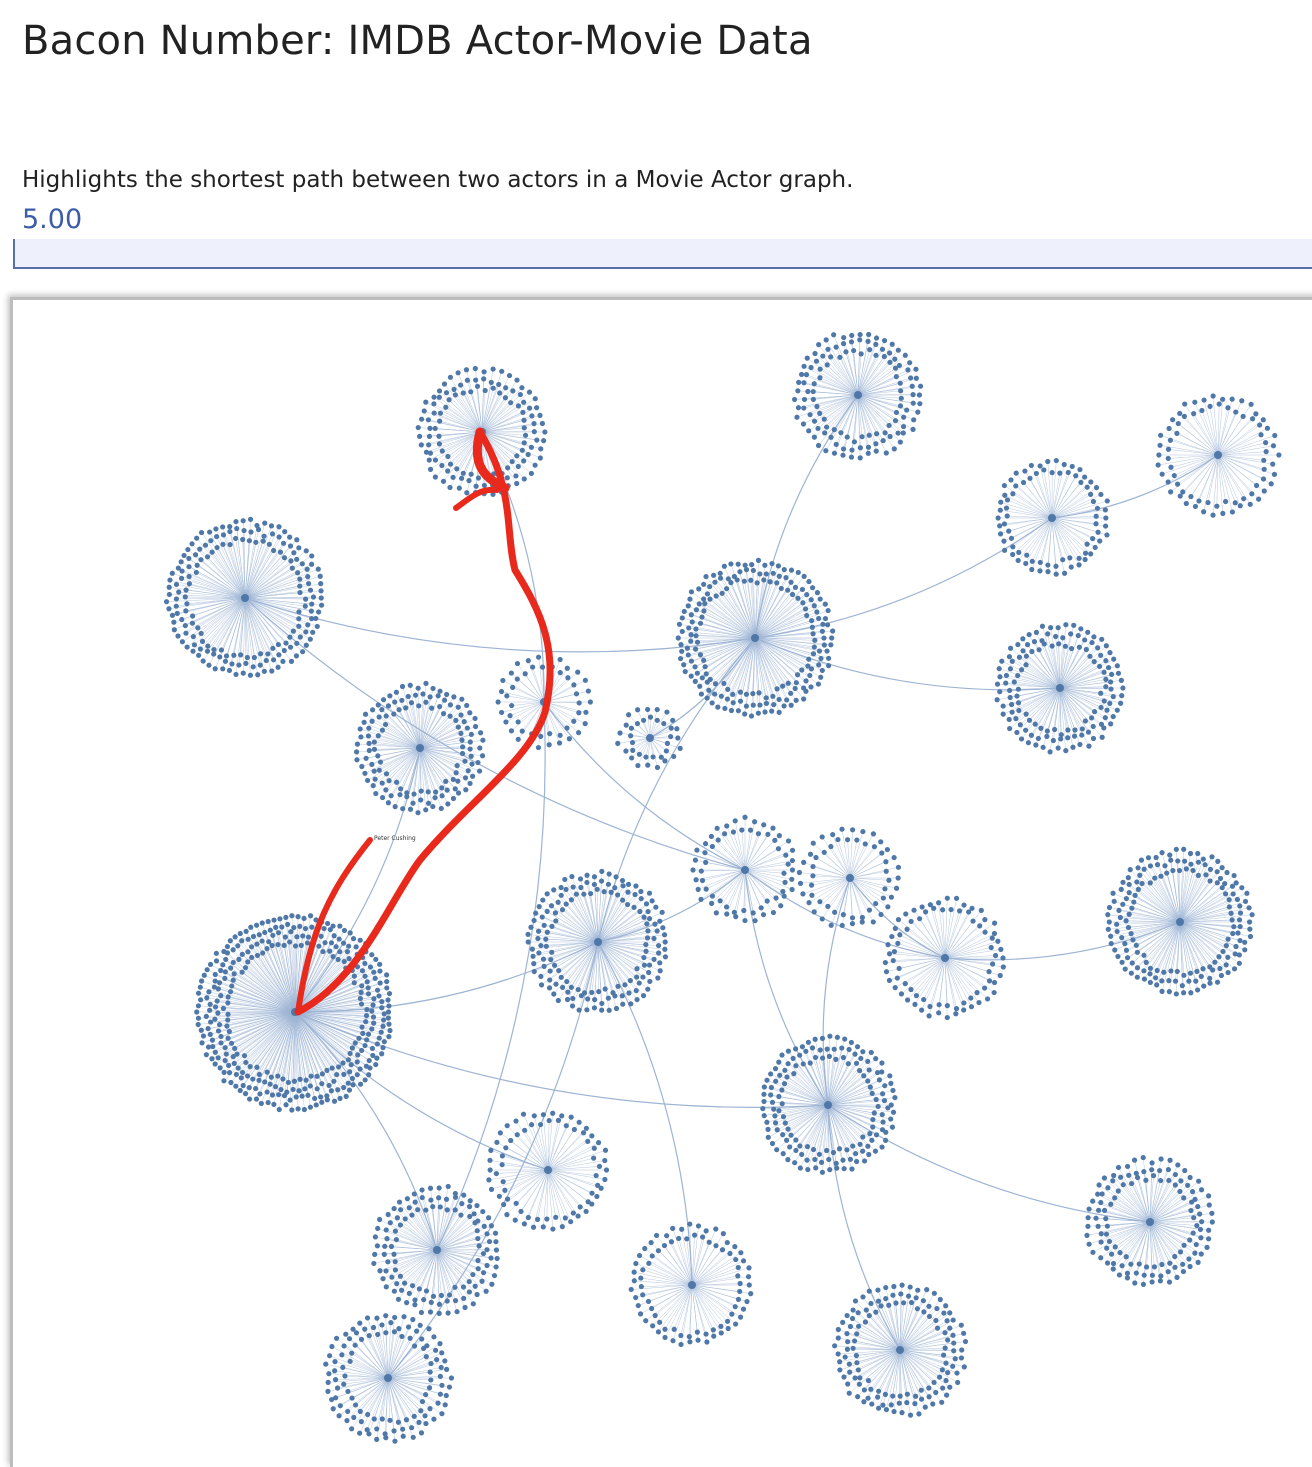 This screenshot has height=1467, width=1312. What do you see at coordinates (662, 254) in the screenshot?
I see `bacon-number-slider` at bounding box center [662, 254].